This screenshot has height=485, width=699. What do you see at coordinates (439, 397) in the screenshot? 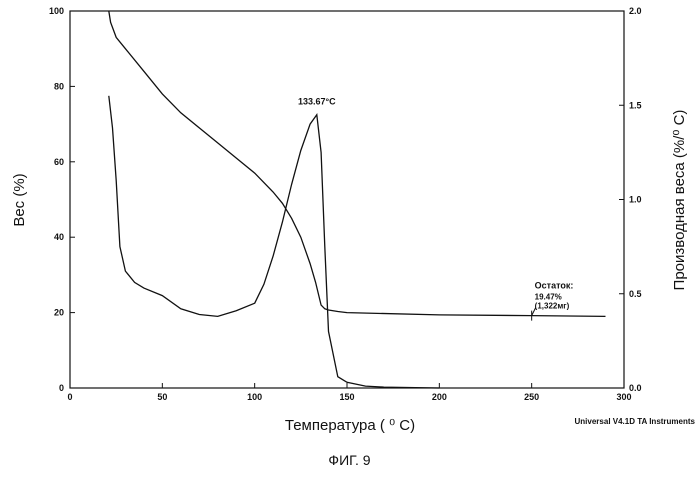
I see `x-tick-label: 200` at bounding box center [439, 397].